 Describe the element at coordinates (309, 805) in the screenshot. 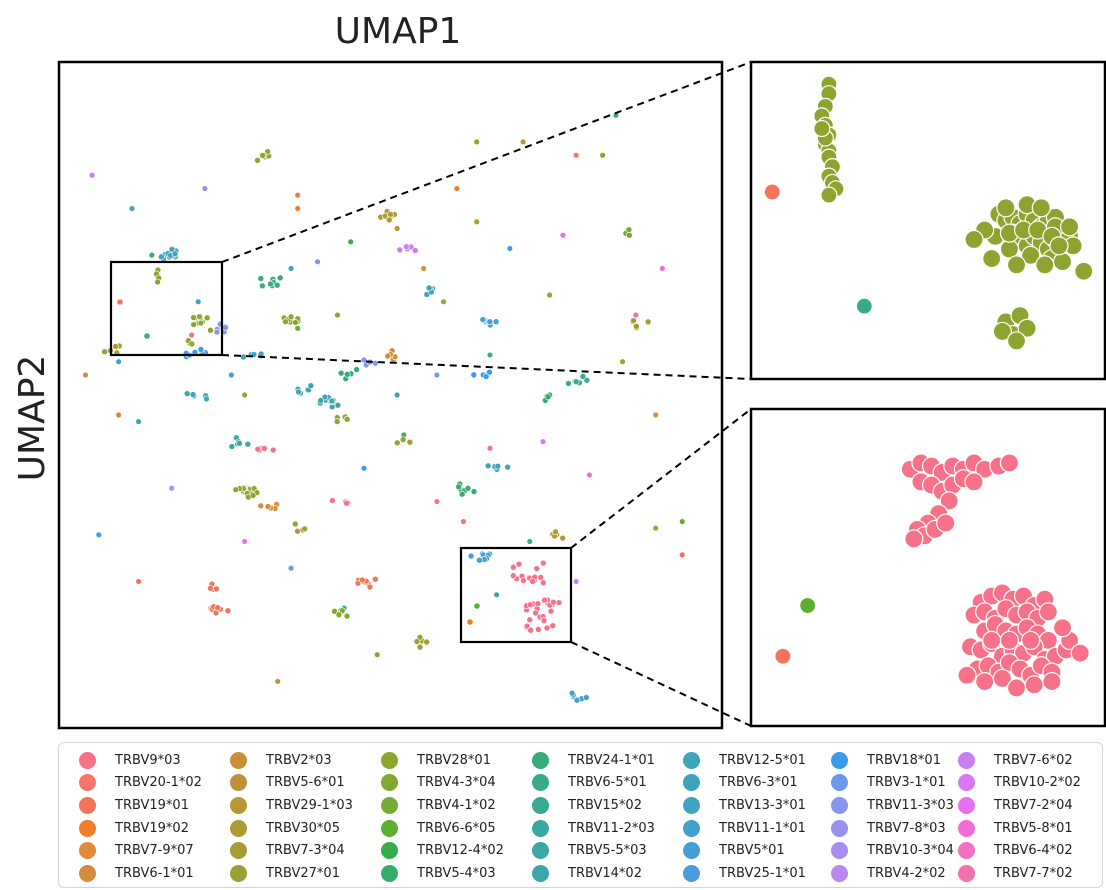

I see `legend-label: TRBV29-1*03` at that location.